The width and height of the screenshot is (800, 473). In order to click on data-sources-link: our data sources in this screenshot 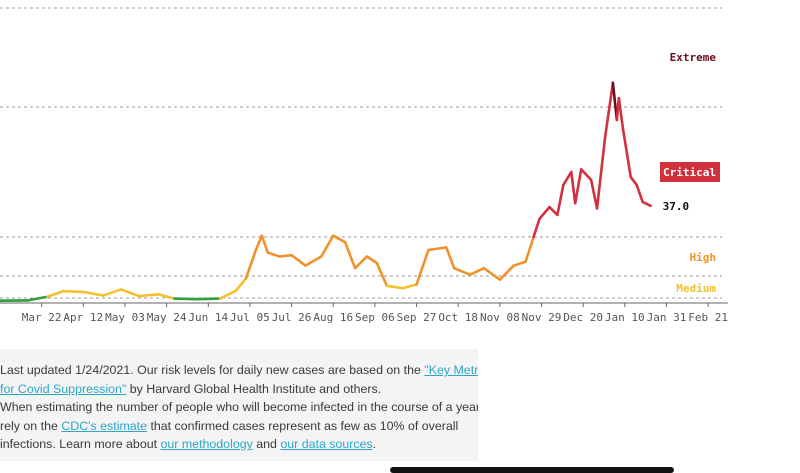, I will do `click(326, 444)`.